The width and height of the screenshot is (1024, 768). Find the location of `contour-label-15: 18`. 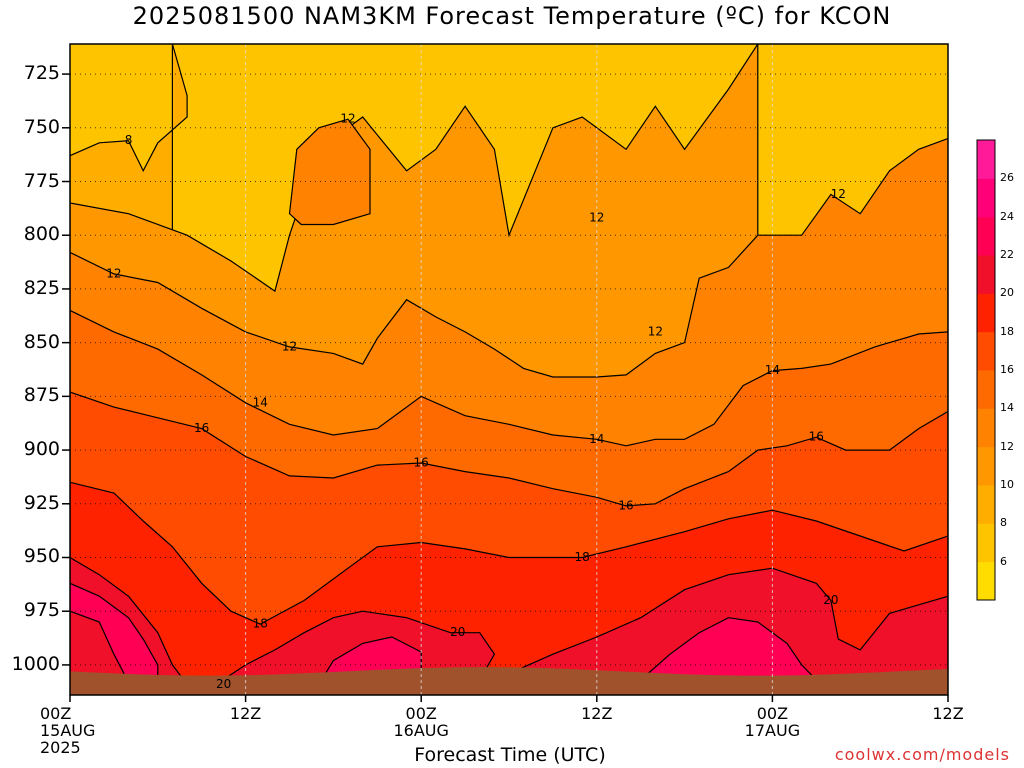

contour-label-15: 18 is located at coordinates (582, 557).